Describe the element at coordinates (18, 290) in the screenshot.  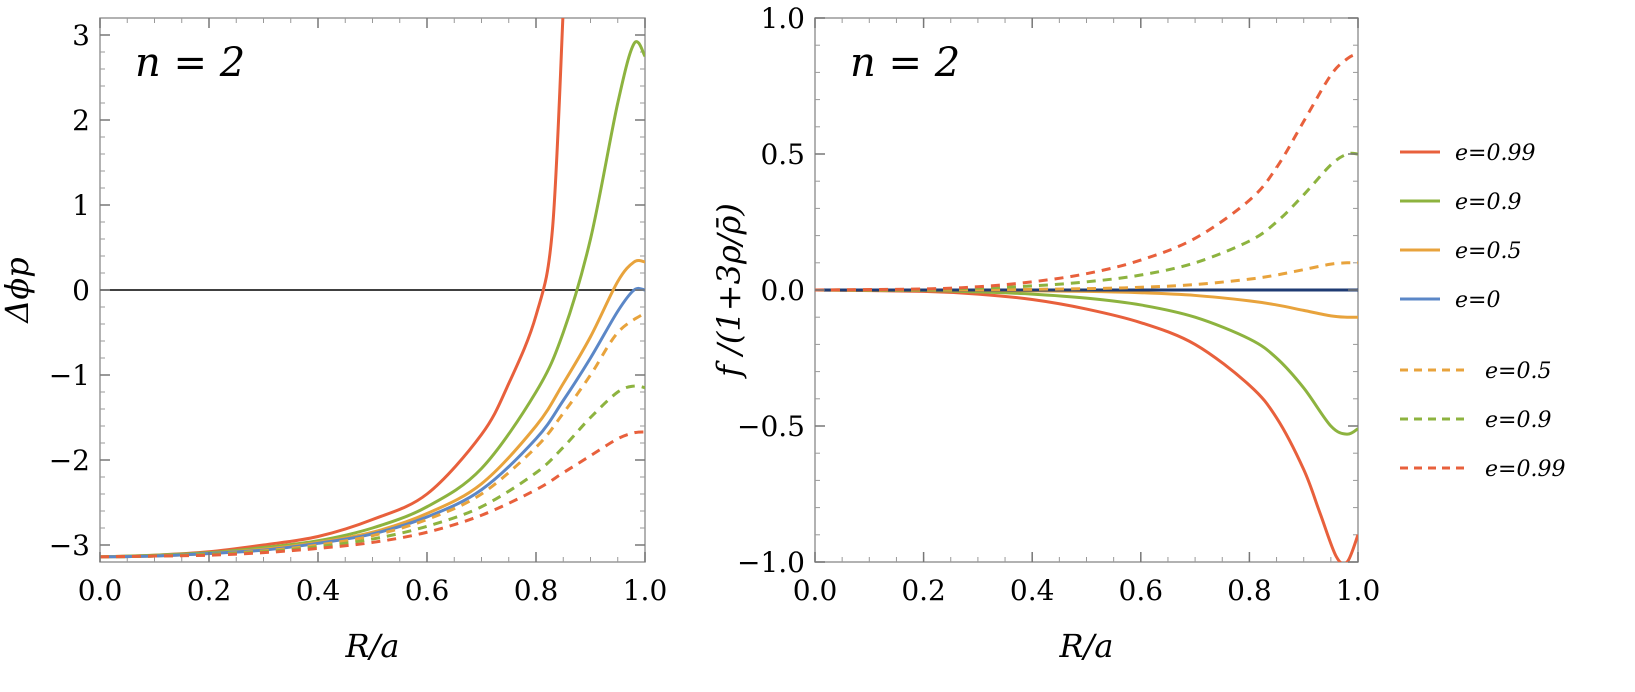
I see `left-y-axis-title: Δϕp` at that location.